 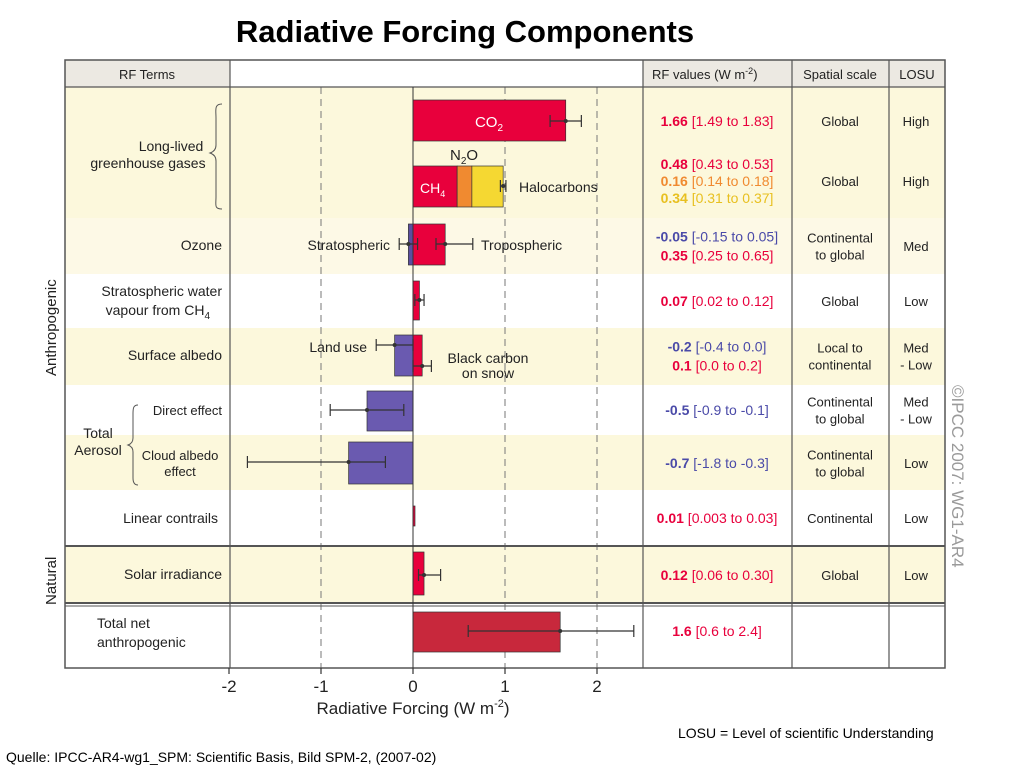 What do you see at coordinates (733, 237) in the screenshot?
I see `rf-range: [-0.15 to 0.05]` at bounding box center [733, 237].